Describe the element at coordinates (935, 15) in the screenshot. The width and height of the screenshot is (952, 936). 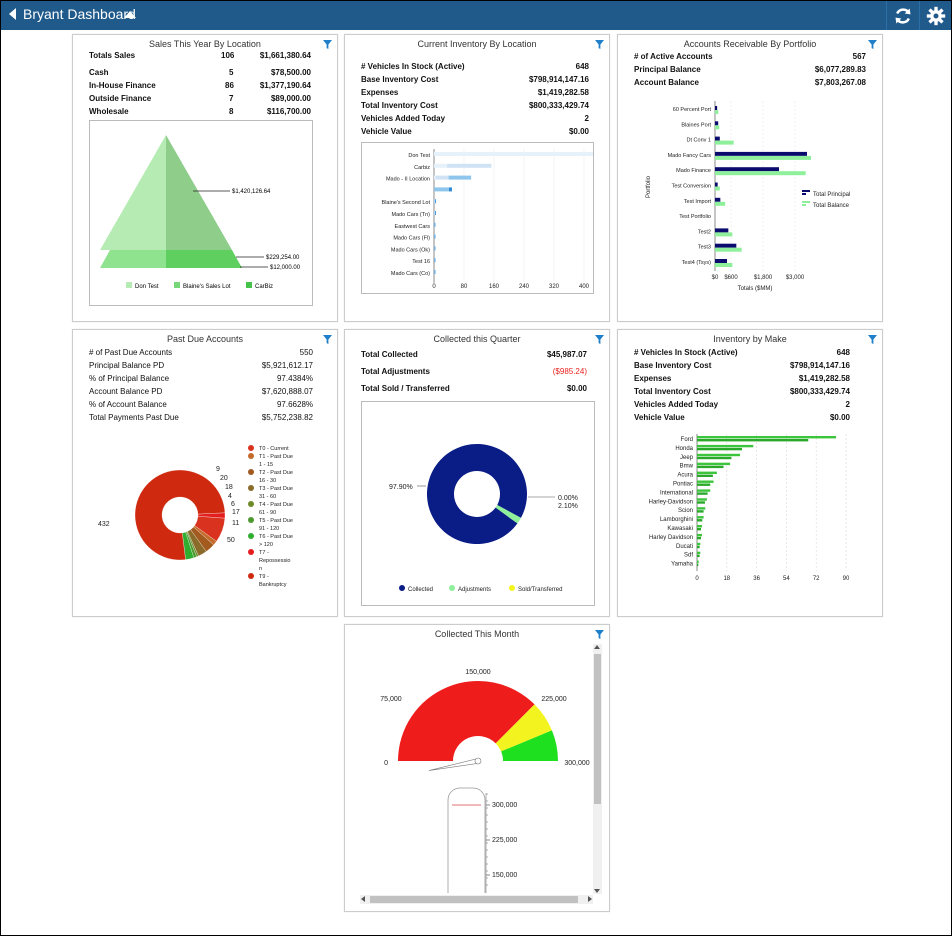
I see `settings-button` at that location.